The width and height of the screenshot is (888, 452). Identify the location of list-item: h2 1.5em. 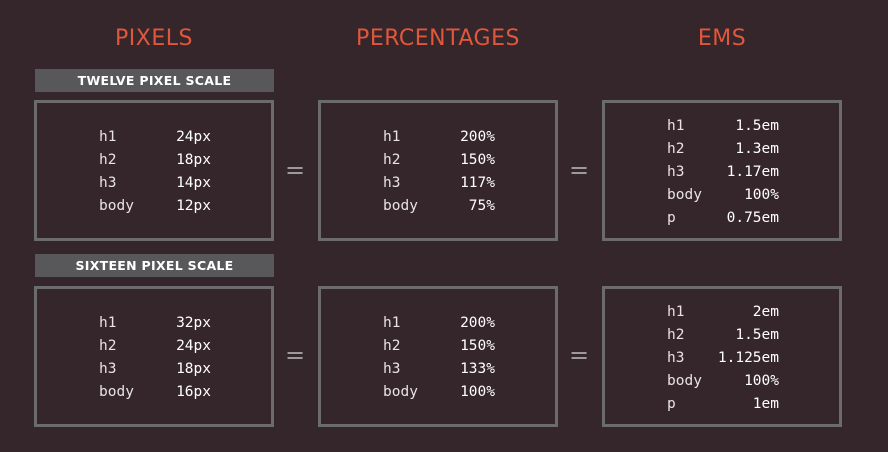
(723, 335).